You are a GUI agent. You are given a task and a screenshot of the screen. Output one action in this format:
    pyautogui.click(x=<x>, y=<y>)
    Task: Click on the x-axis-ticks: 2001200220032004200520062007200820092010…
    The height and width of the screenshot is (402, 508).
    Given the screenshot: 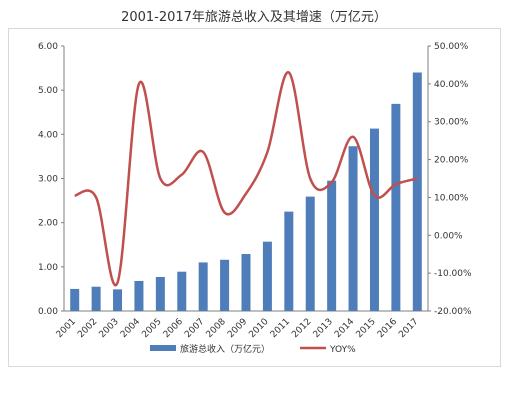 What is the action you would take?
    pyautogui.click(x=238, y=328)
    